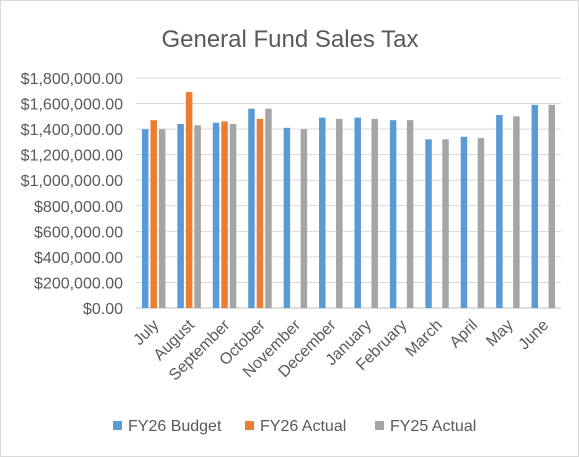 Image resolution: width=579 pixels, height=457 pixels. Describe the element at coordinates (78, 207) in the screenshot. I see `y-tick-label: $800,000.00` at that location.